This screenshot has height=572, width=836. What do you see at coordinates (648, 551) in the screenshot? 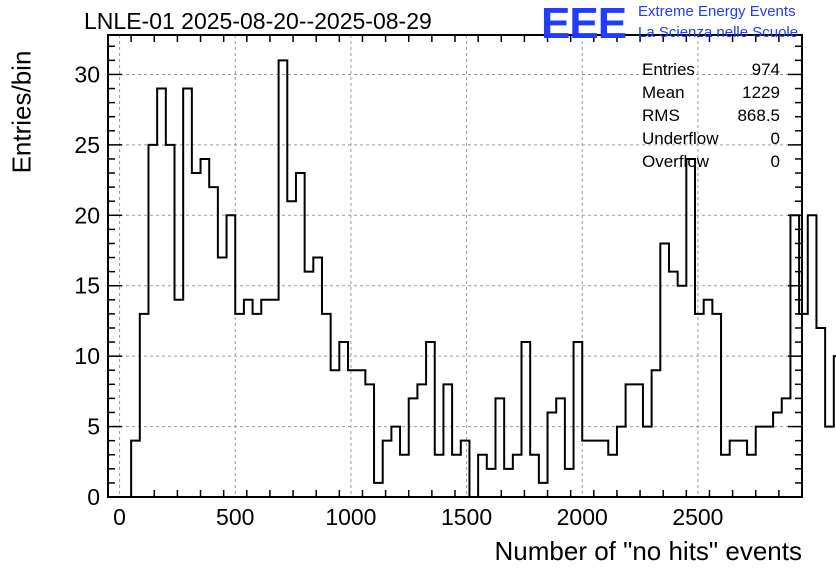
I see `x-axis-label: Number of "no hits" events` at bounding box center [648, 551].